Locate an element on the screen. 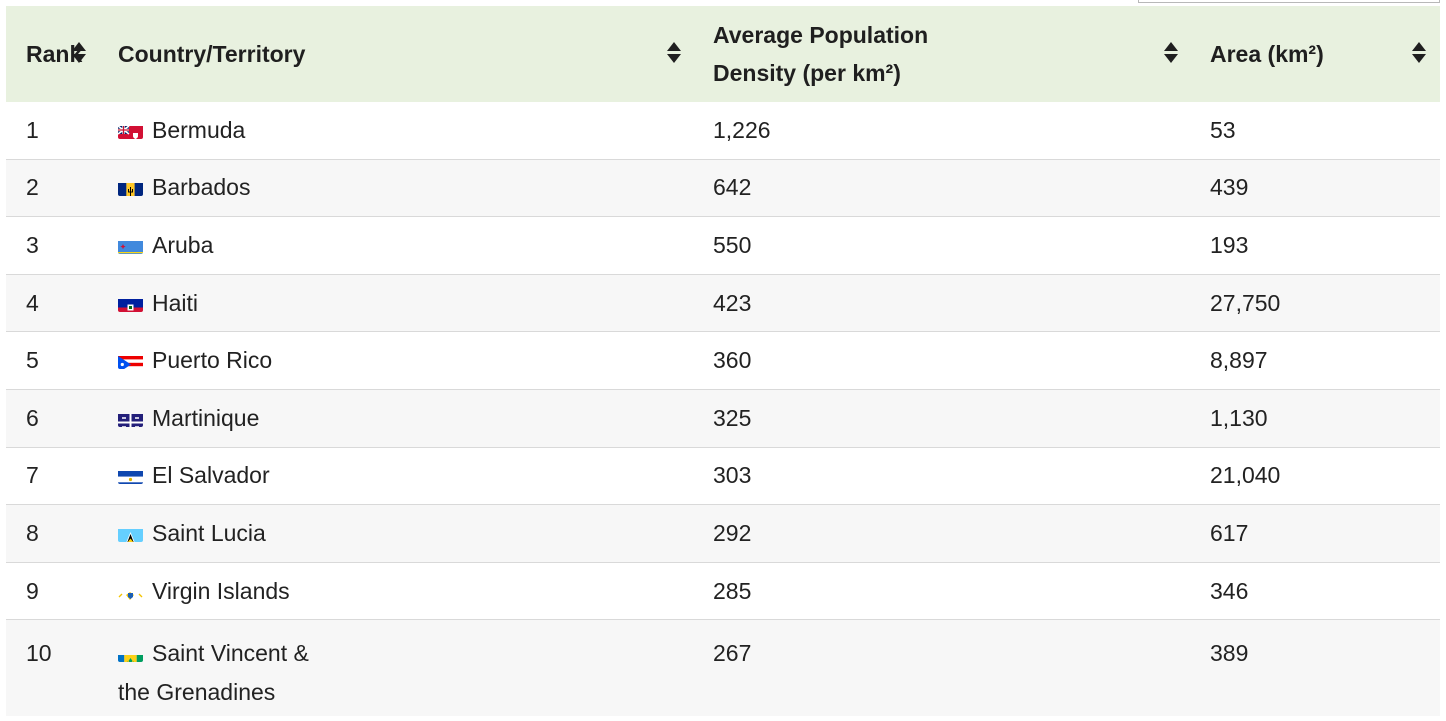  country-cell: Haiti is located at coordinates (395, 303).